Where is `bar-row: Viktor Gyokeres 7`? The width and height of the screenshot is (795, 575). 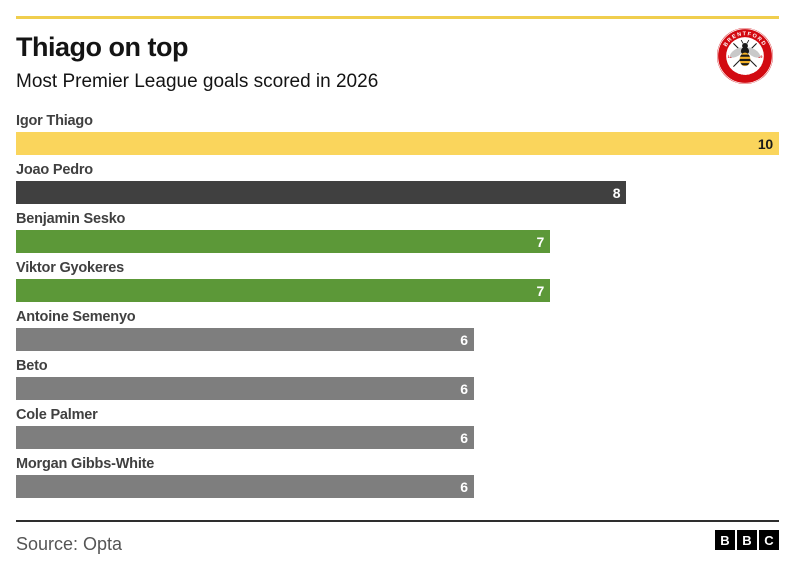 bar-row: Viktor Gyokeres 7 is located at coordinates (397, 280).